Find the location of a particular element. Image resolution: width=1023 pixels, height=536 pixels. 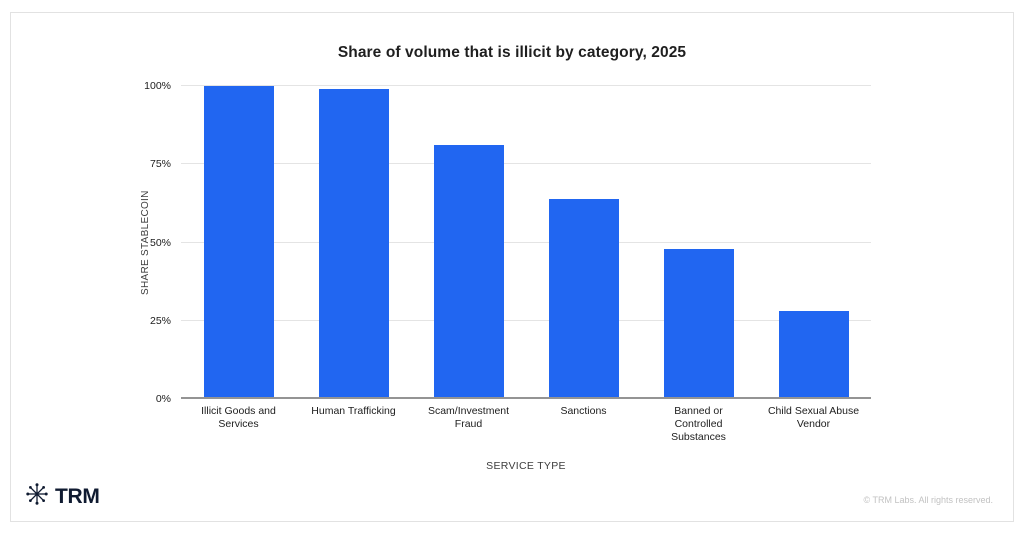

y-tick-label: 25% is located at coordinates (160, 320).